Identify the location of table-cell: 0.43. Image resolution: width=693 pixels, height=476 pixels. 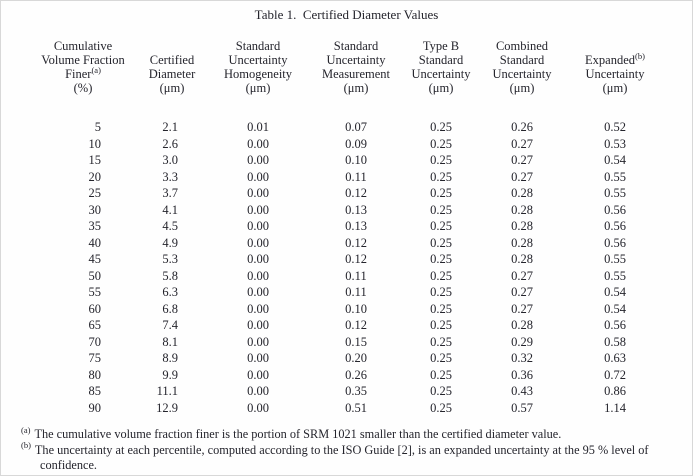
(522, 391).